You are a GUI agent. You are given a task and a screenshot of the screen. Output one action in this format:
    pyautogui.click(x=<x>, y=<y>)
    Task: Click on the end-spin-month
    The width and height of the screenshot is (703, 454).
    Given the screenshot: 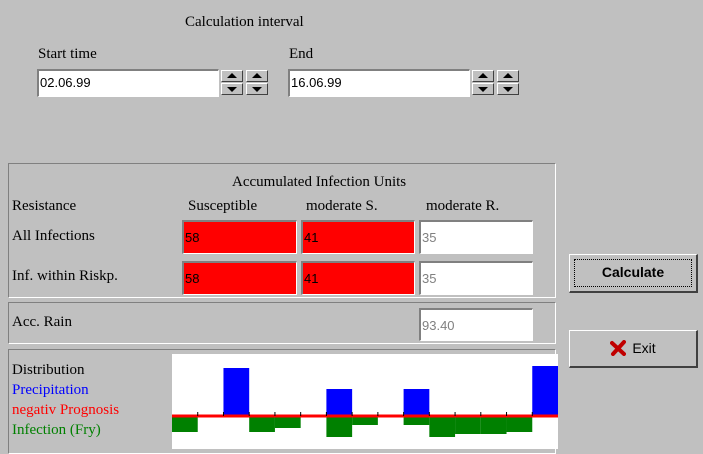 What is the action you would take?
    pyautogui.click(x=508, y=83)
    